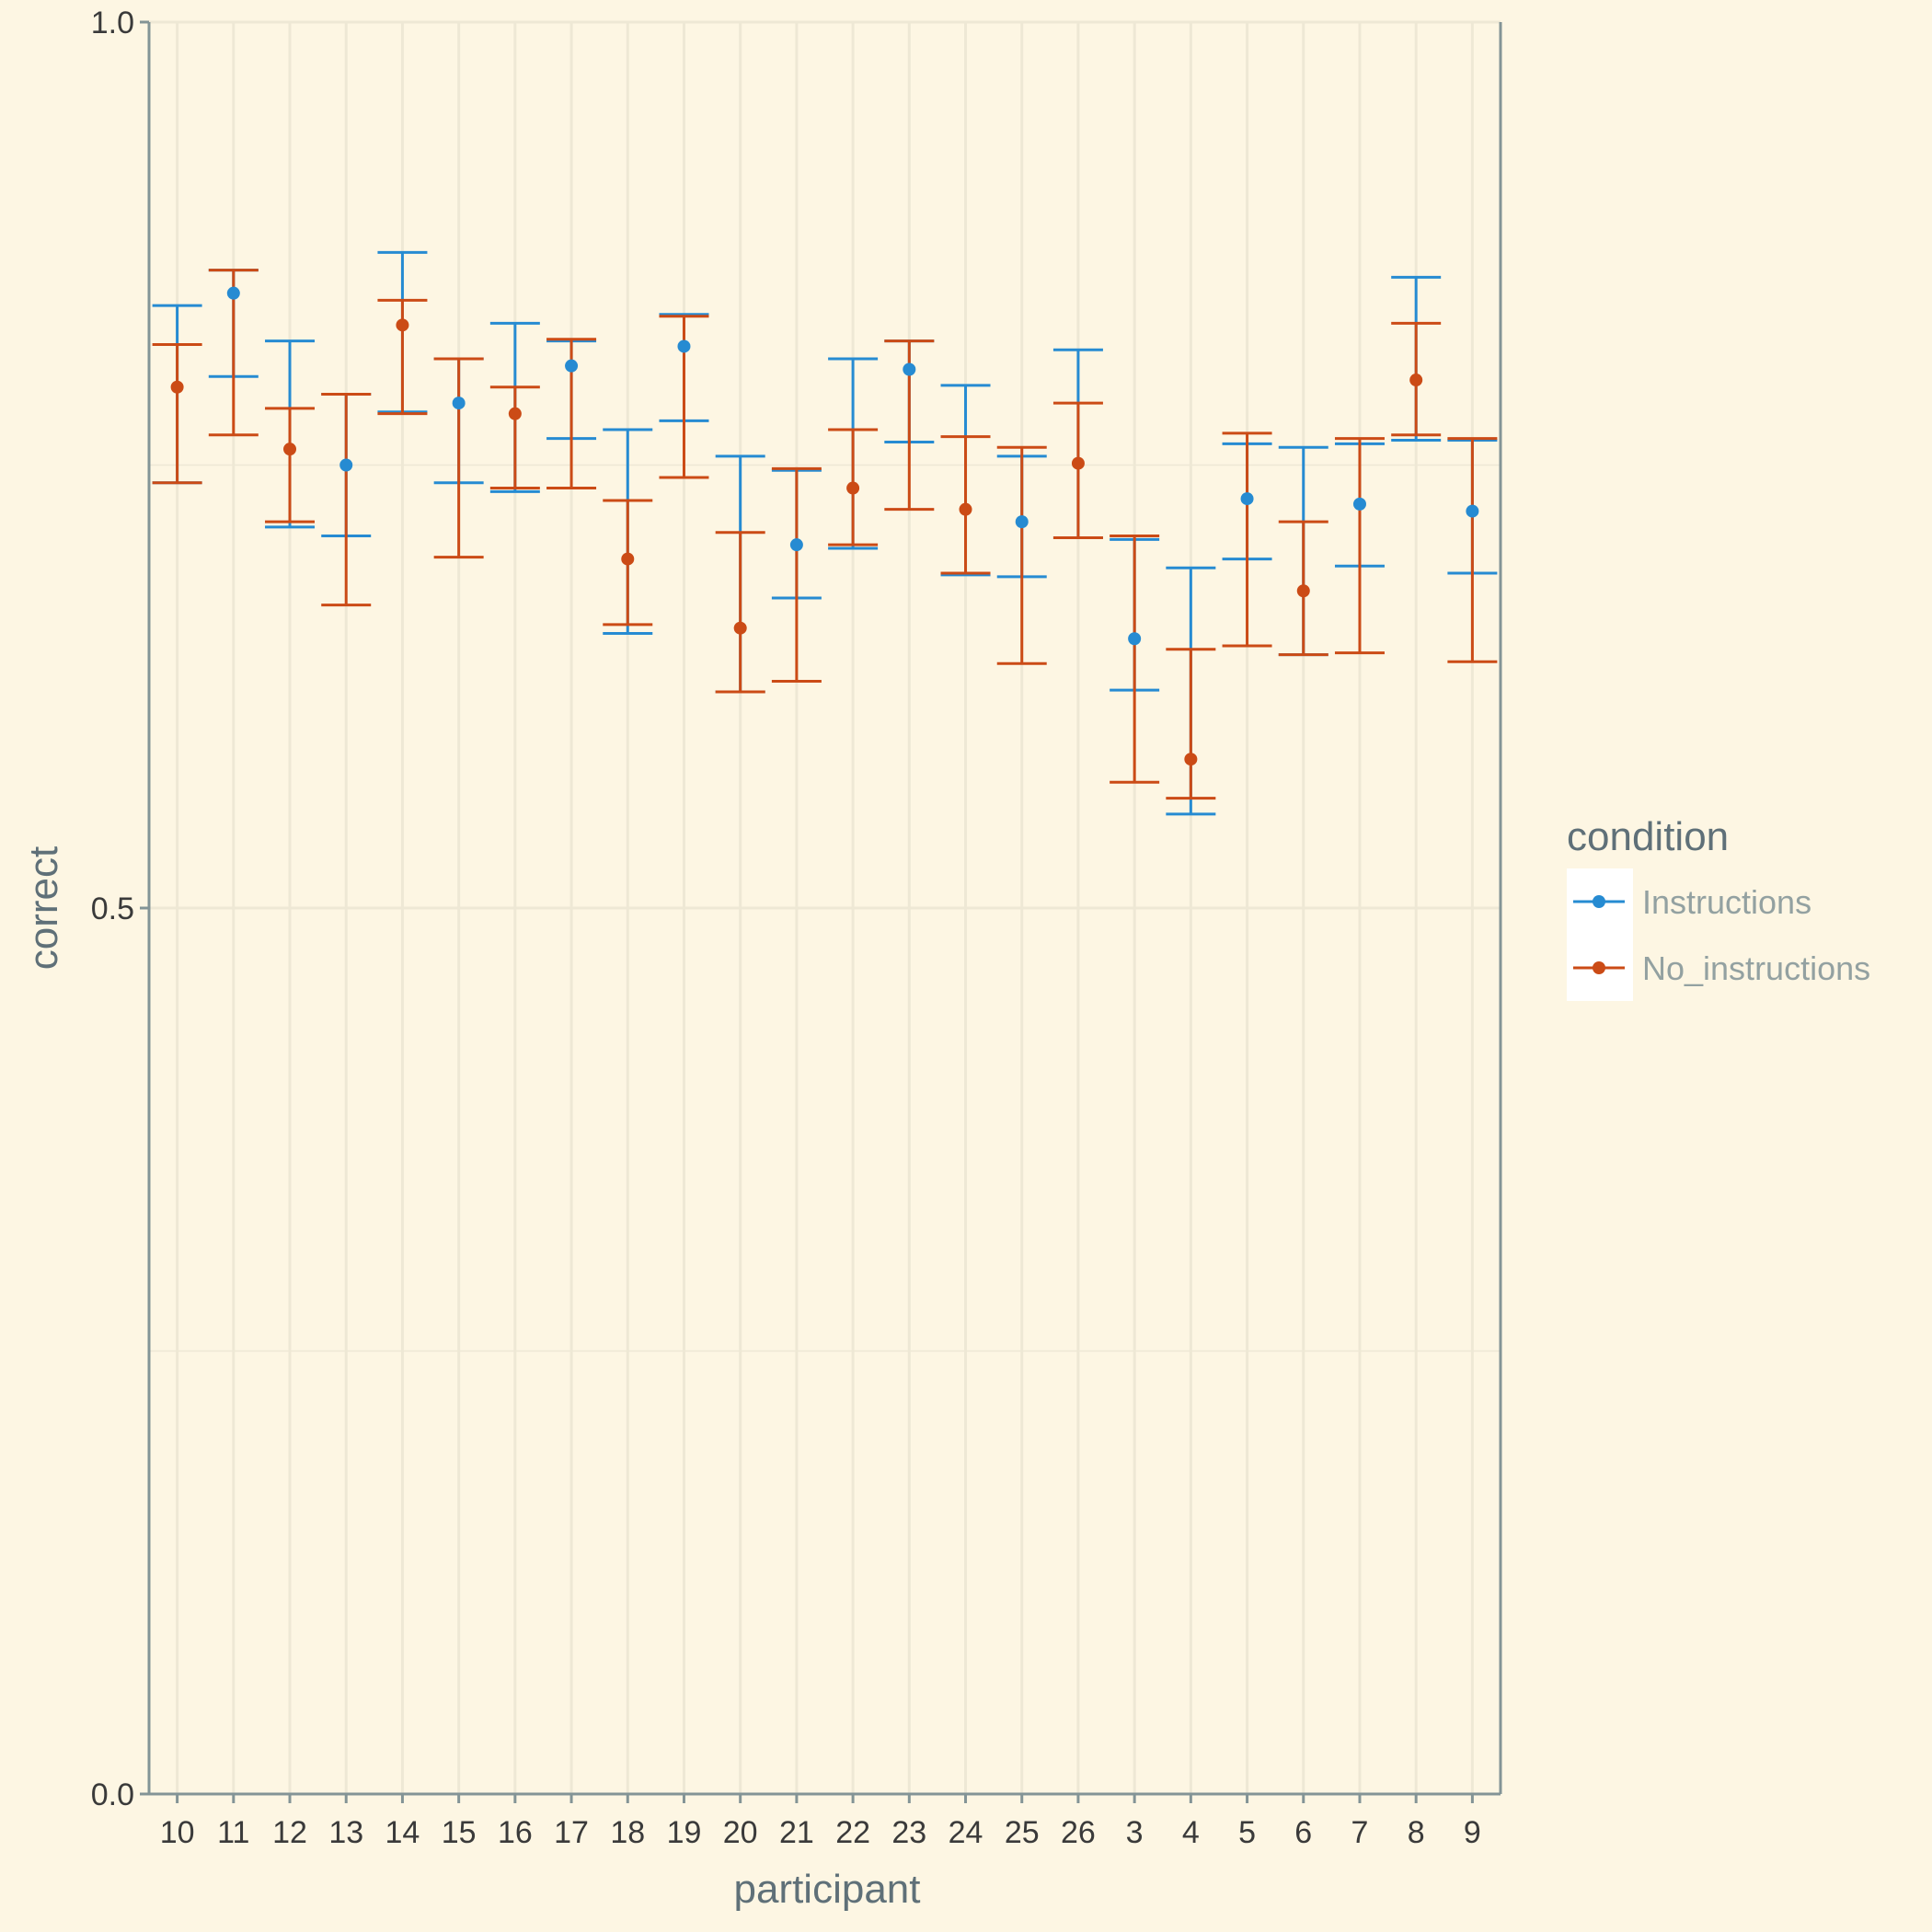 The width and height of the screenshot is (1932, 1932). Describe the element at coordinates (112, 1794) in the screenshot. I see `y-tick-label: 0.0` at that location.